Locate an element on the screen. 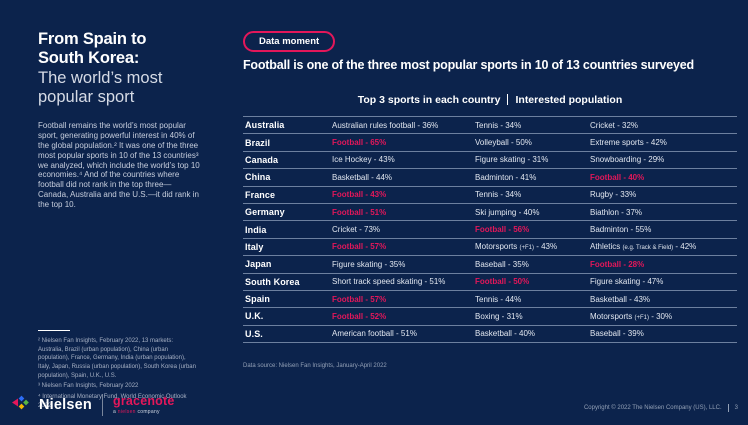 The width and height of the screenshot is (748, 425). gracenote-tagline: a nielsen company is located at coordinates (136, 412).